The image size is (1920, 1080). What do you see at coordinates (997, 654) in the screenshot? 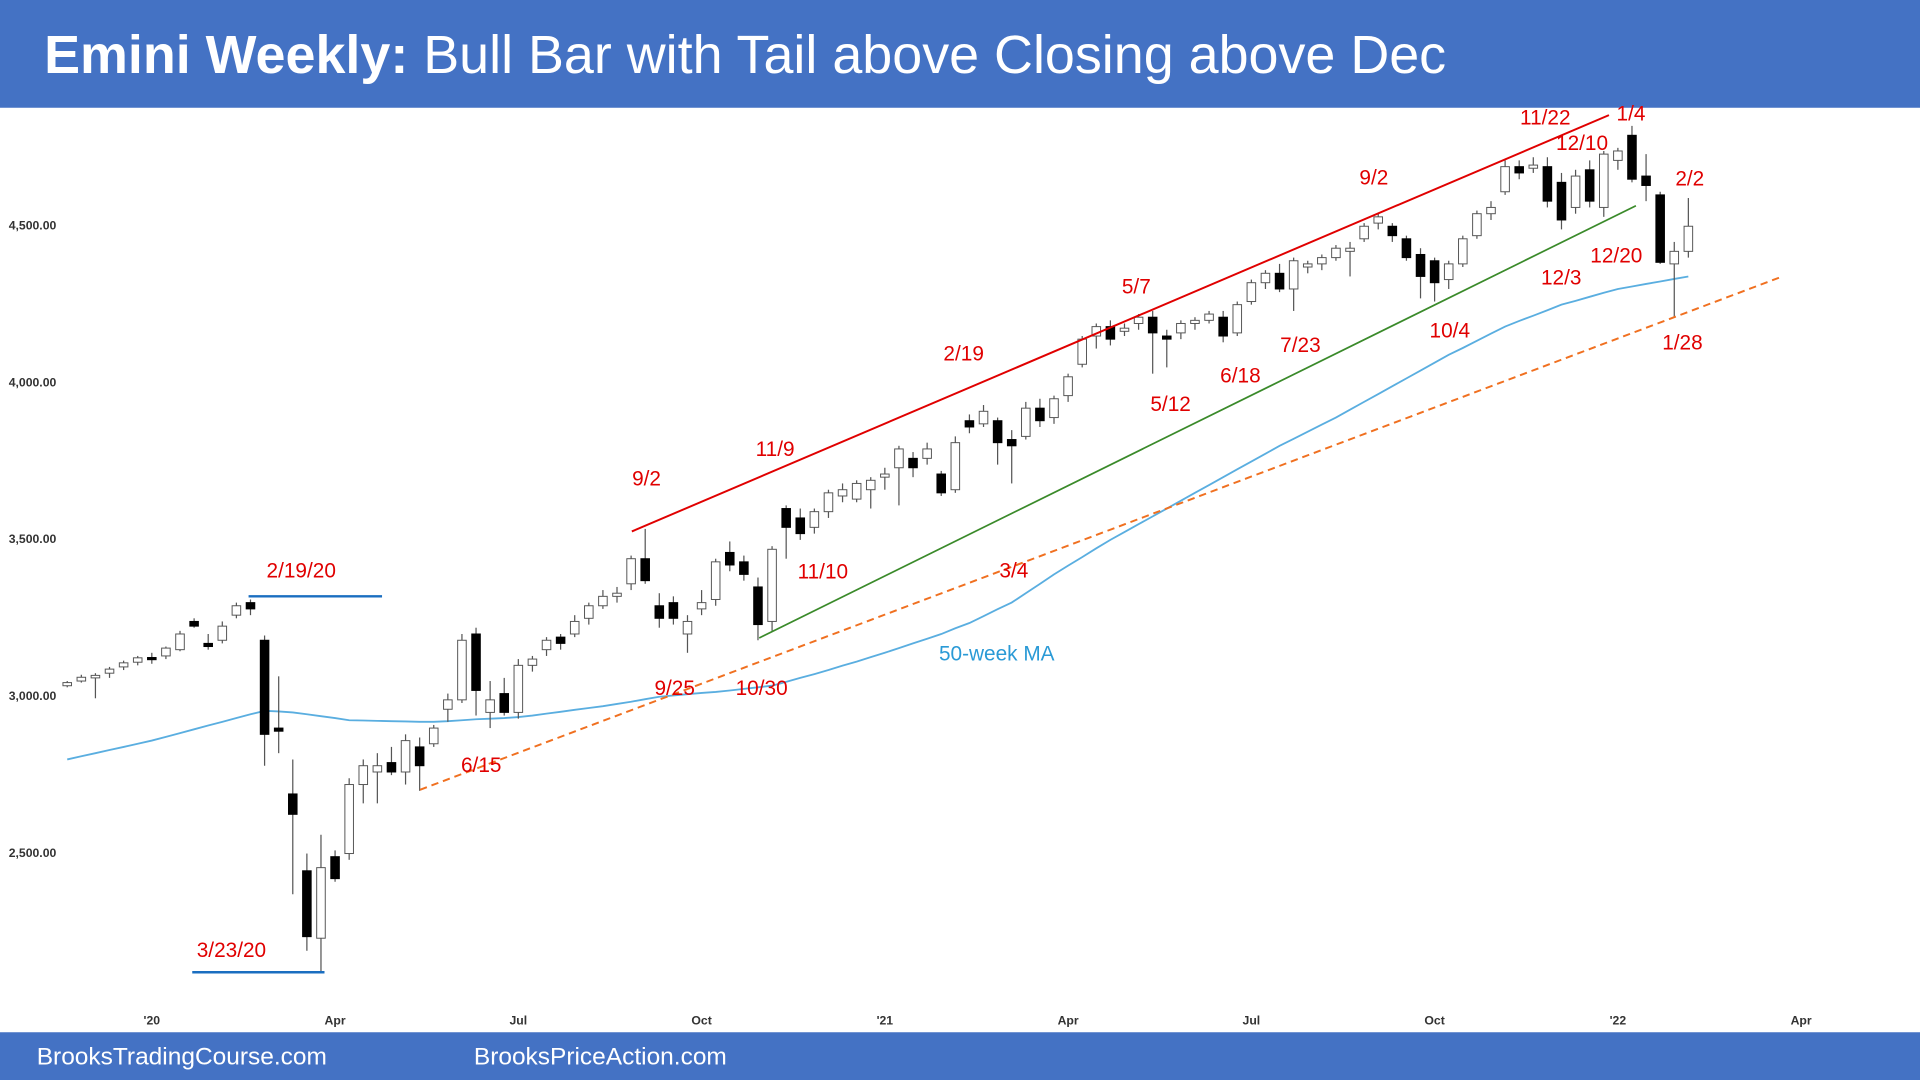
I see `ma-label: 50-week MA` at bounding box center [997, 654].